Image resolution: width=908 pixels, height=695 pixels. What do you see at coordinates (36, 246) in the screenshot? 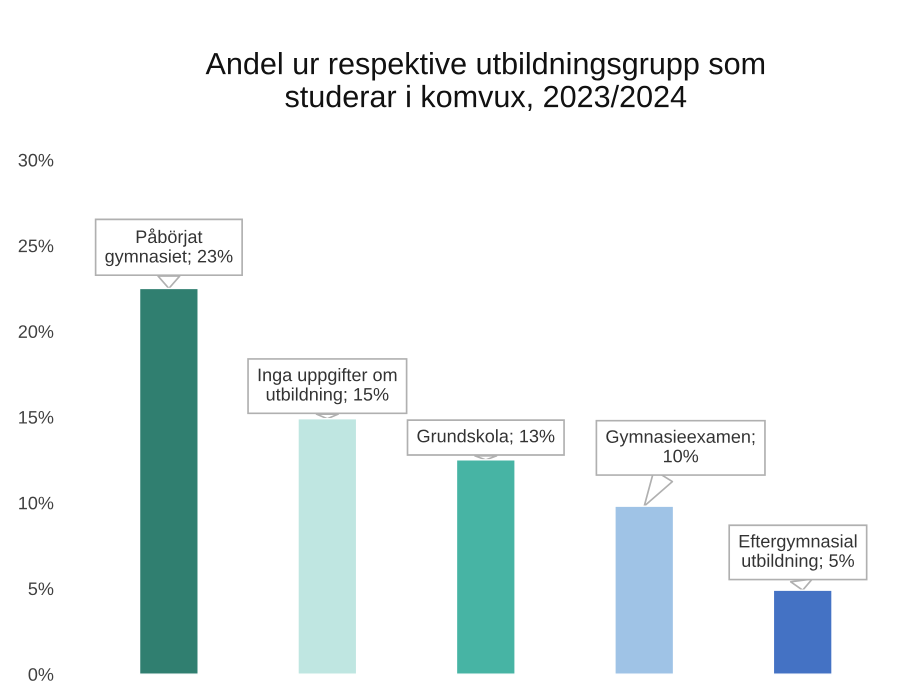
I see `y-tick-label: 25%` at bounding box center [36, 246].